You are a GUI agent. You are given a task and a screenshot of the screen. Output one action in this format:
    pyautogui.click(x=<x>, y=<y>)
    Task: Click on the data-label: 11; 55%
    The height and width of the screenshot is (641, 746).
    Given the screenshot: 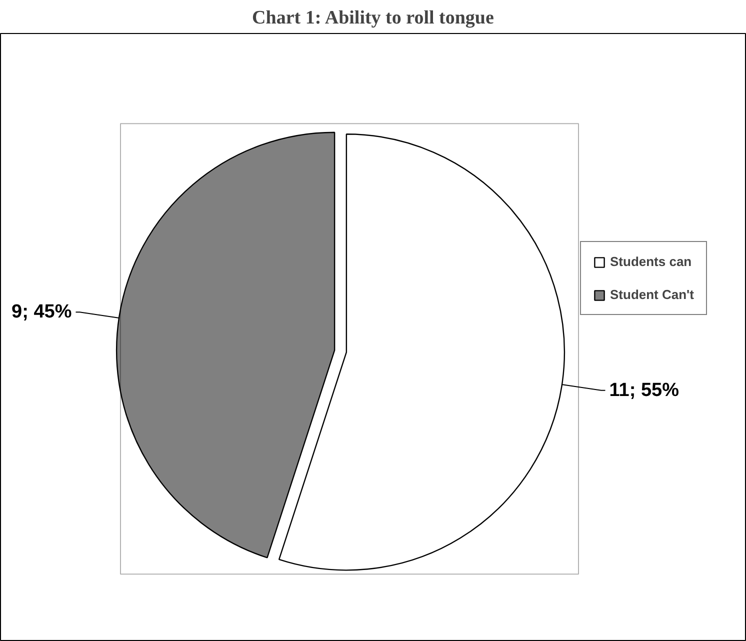 What is the action you would take?
    pyautogui.click(x=644, y=390)
    